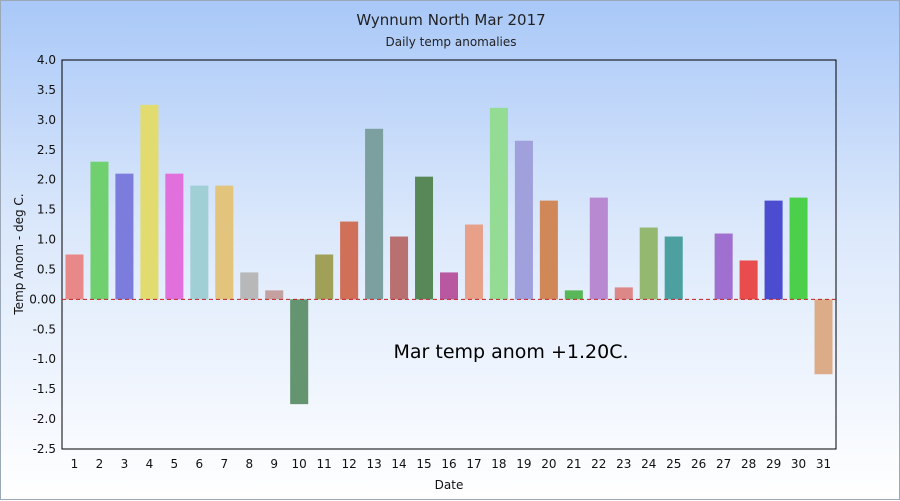  I want to click on x-tick-label: 24, so click(648, 464).